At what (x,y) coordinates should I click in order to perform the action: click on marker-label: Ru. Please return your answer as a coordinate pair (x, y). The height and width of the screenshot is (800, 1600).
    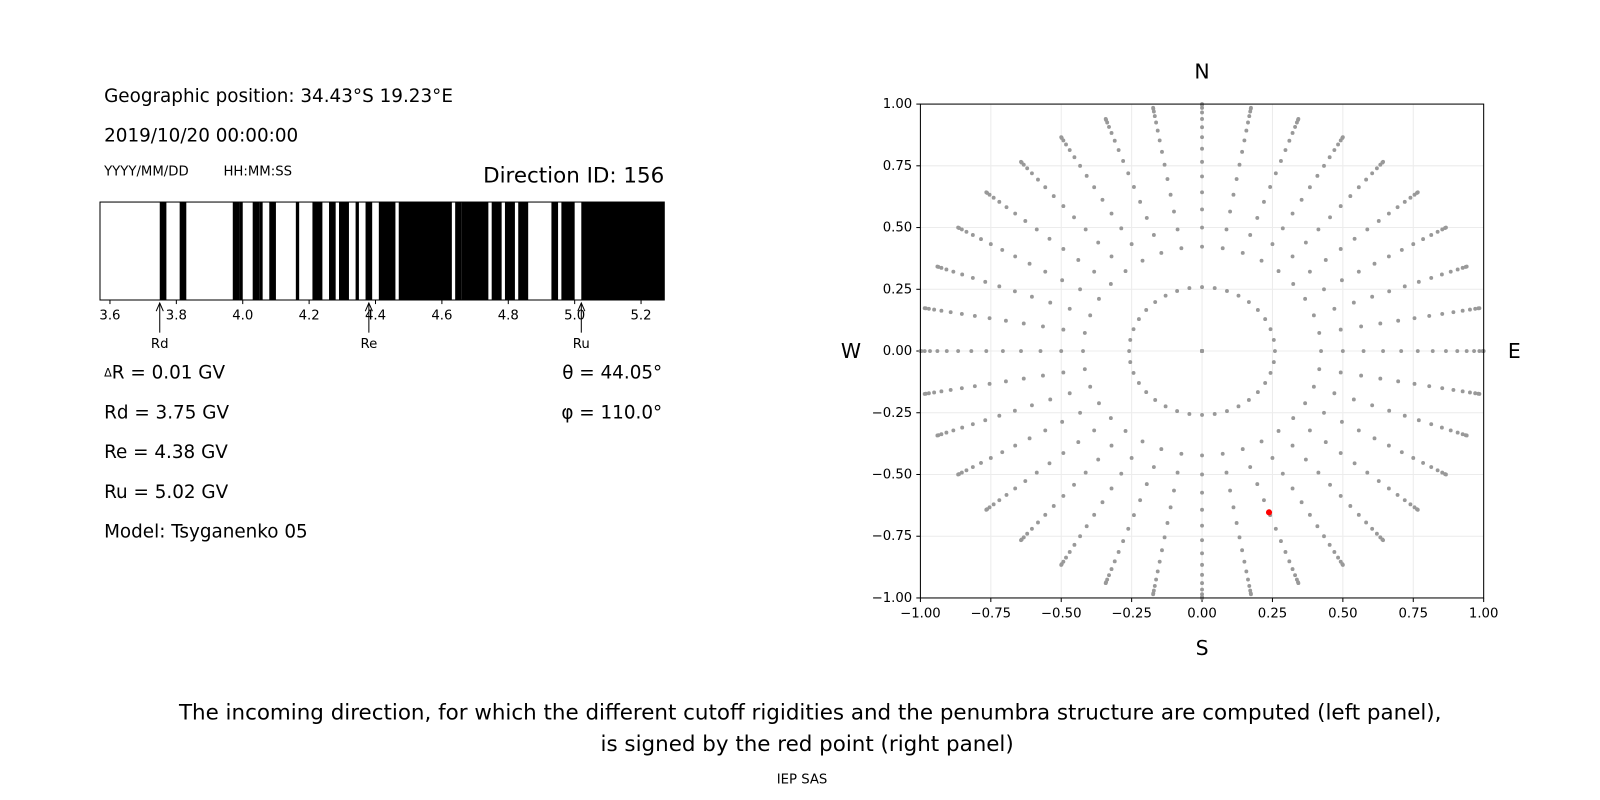
    Looking at the image, I should click on (581, 344).